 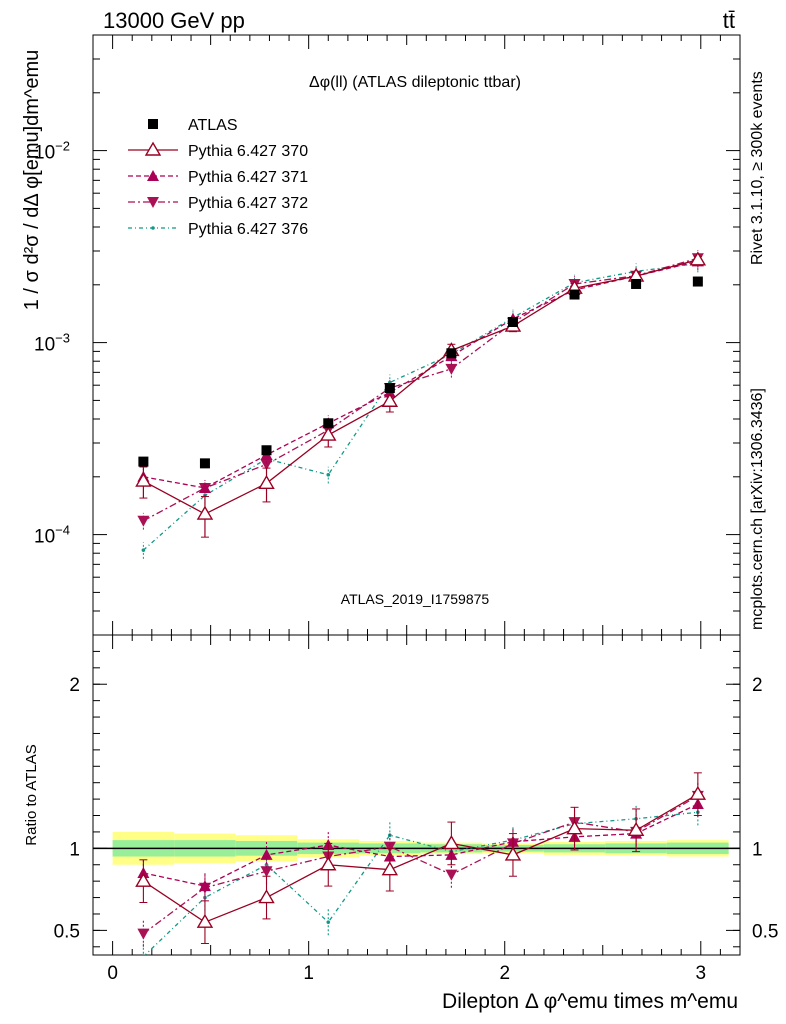 What do you see at coordinates (52, 535) in the screenshot?
I see `y-tick-label: 10⁻⁴` at bounding box center [52, 535].